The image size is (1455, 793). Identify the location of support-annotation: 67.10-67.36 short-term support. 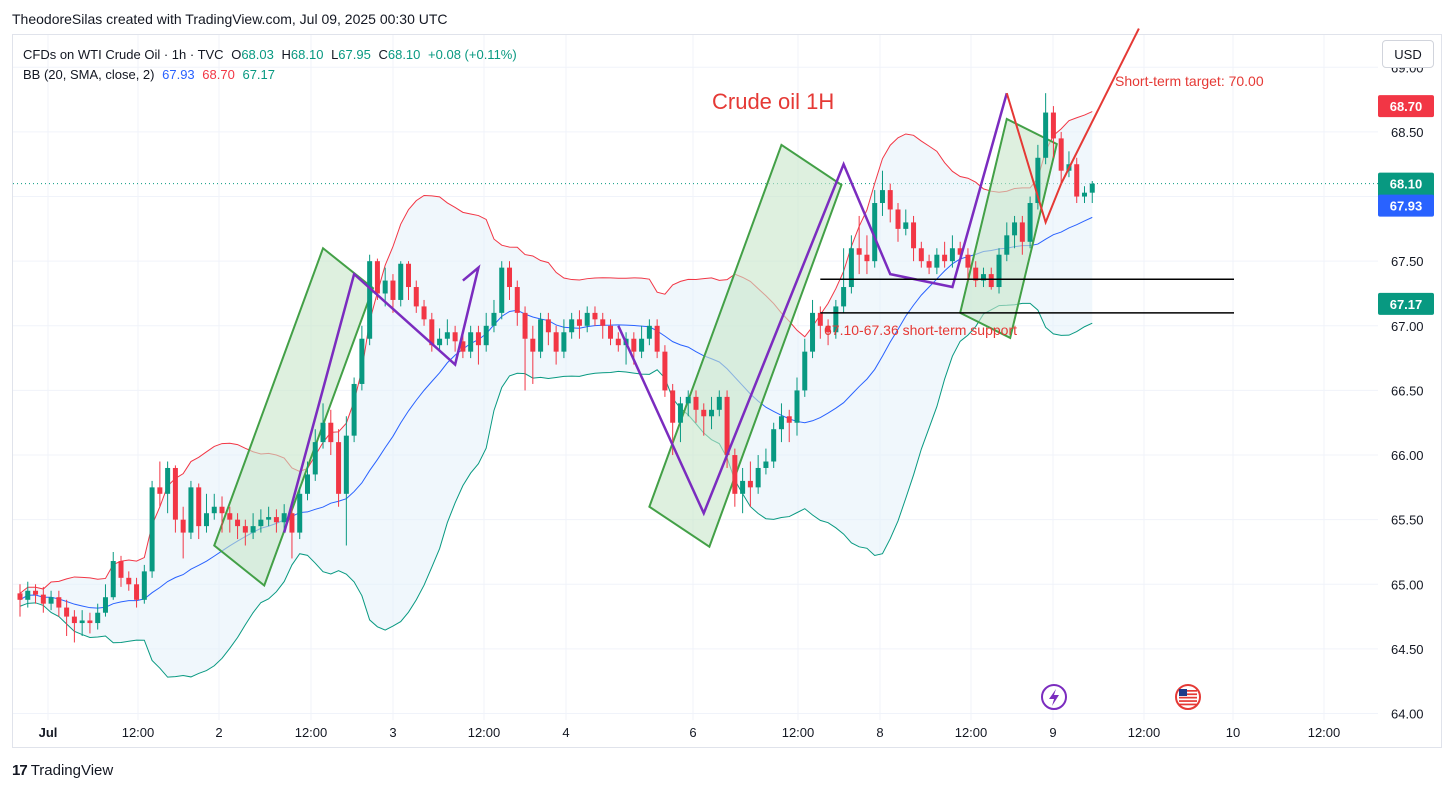
(920, 330).